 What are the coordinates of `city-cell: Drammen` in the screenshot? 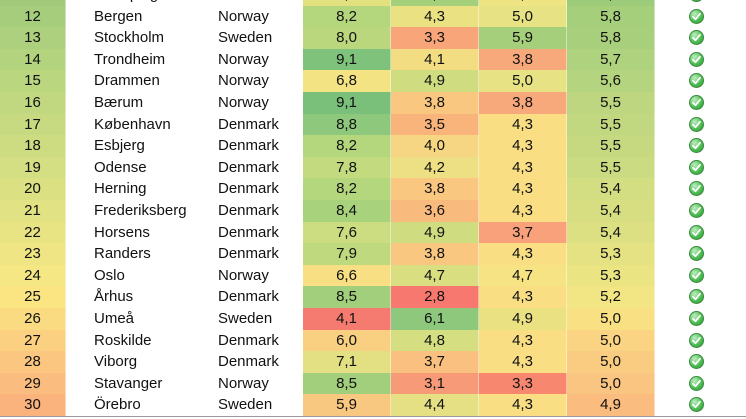 It's located at (127, 81).